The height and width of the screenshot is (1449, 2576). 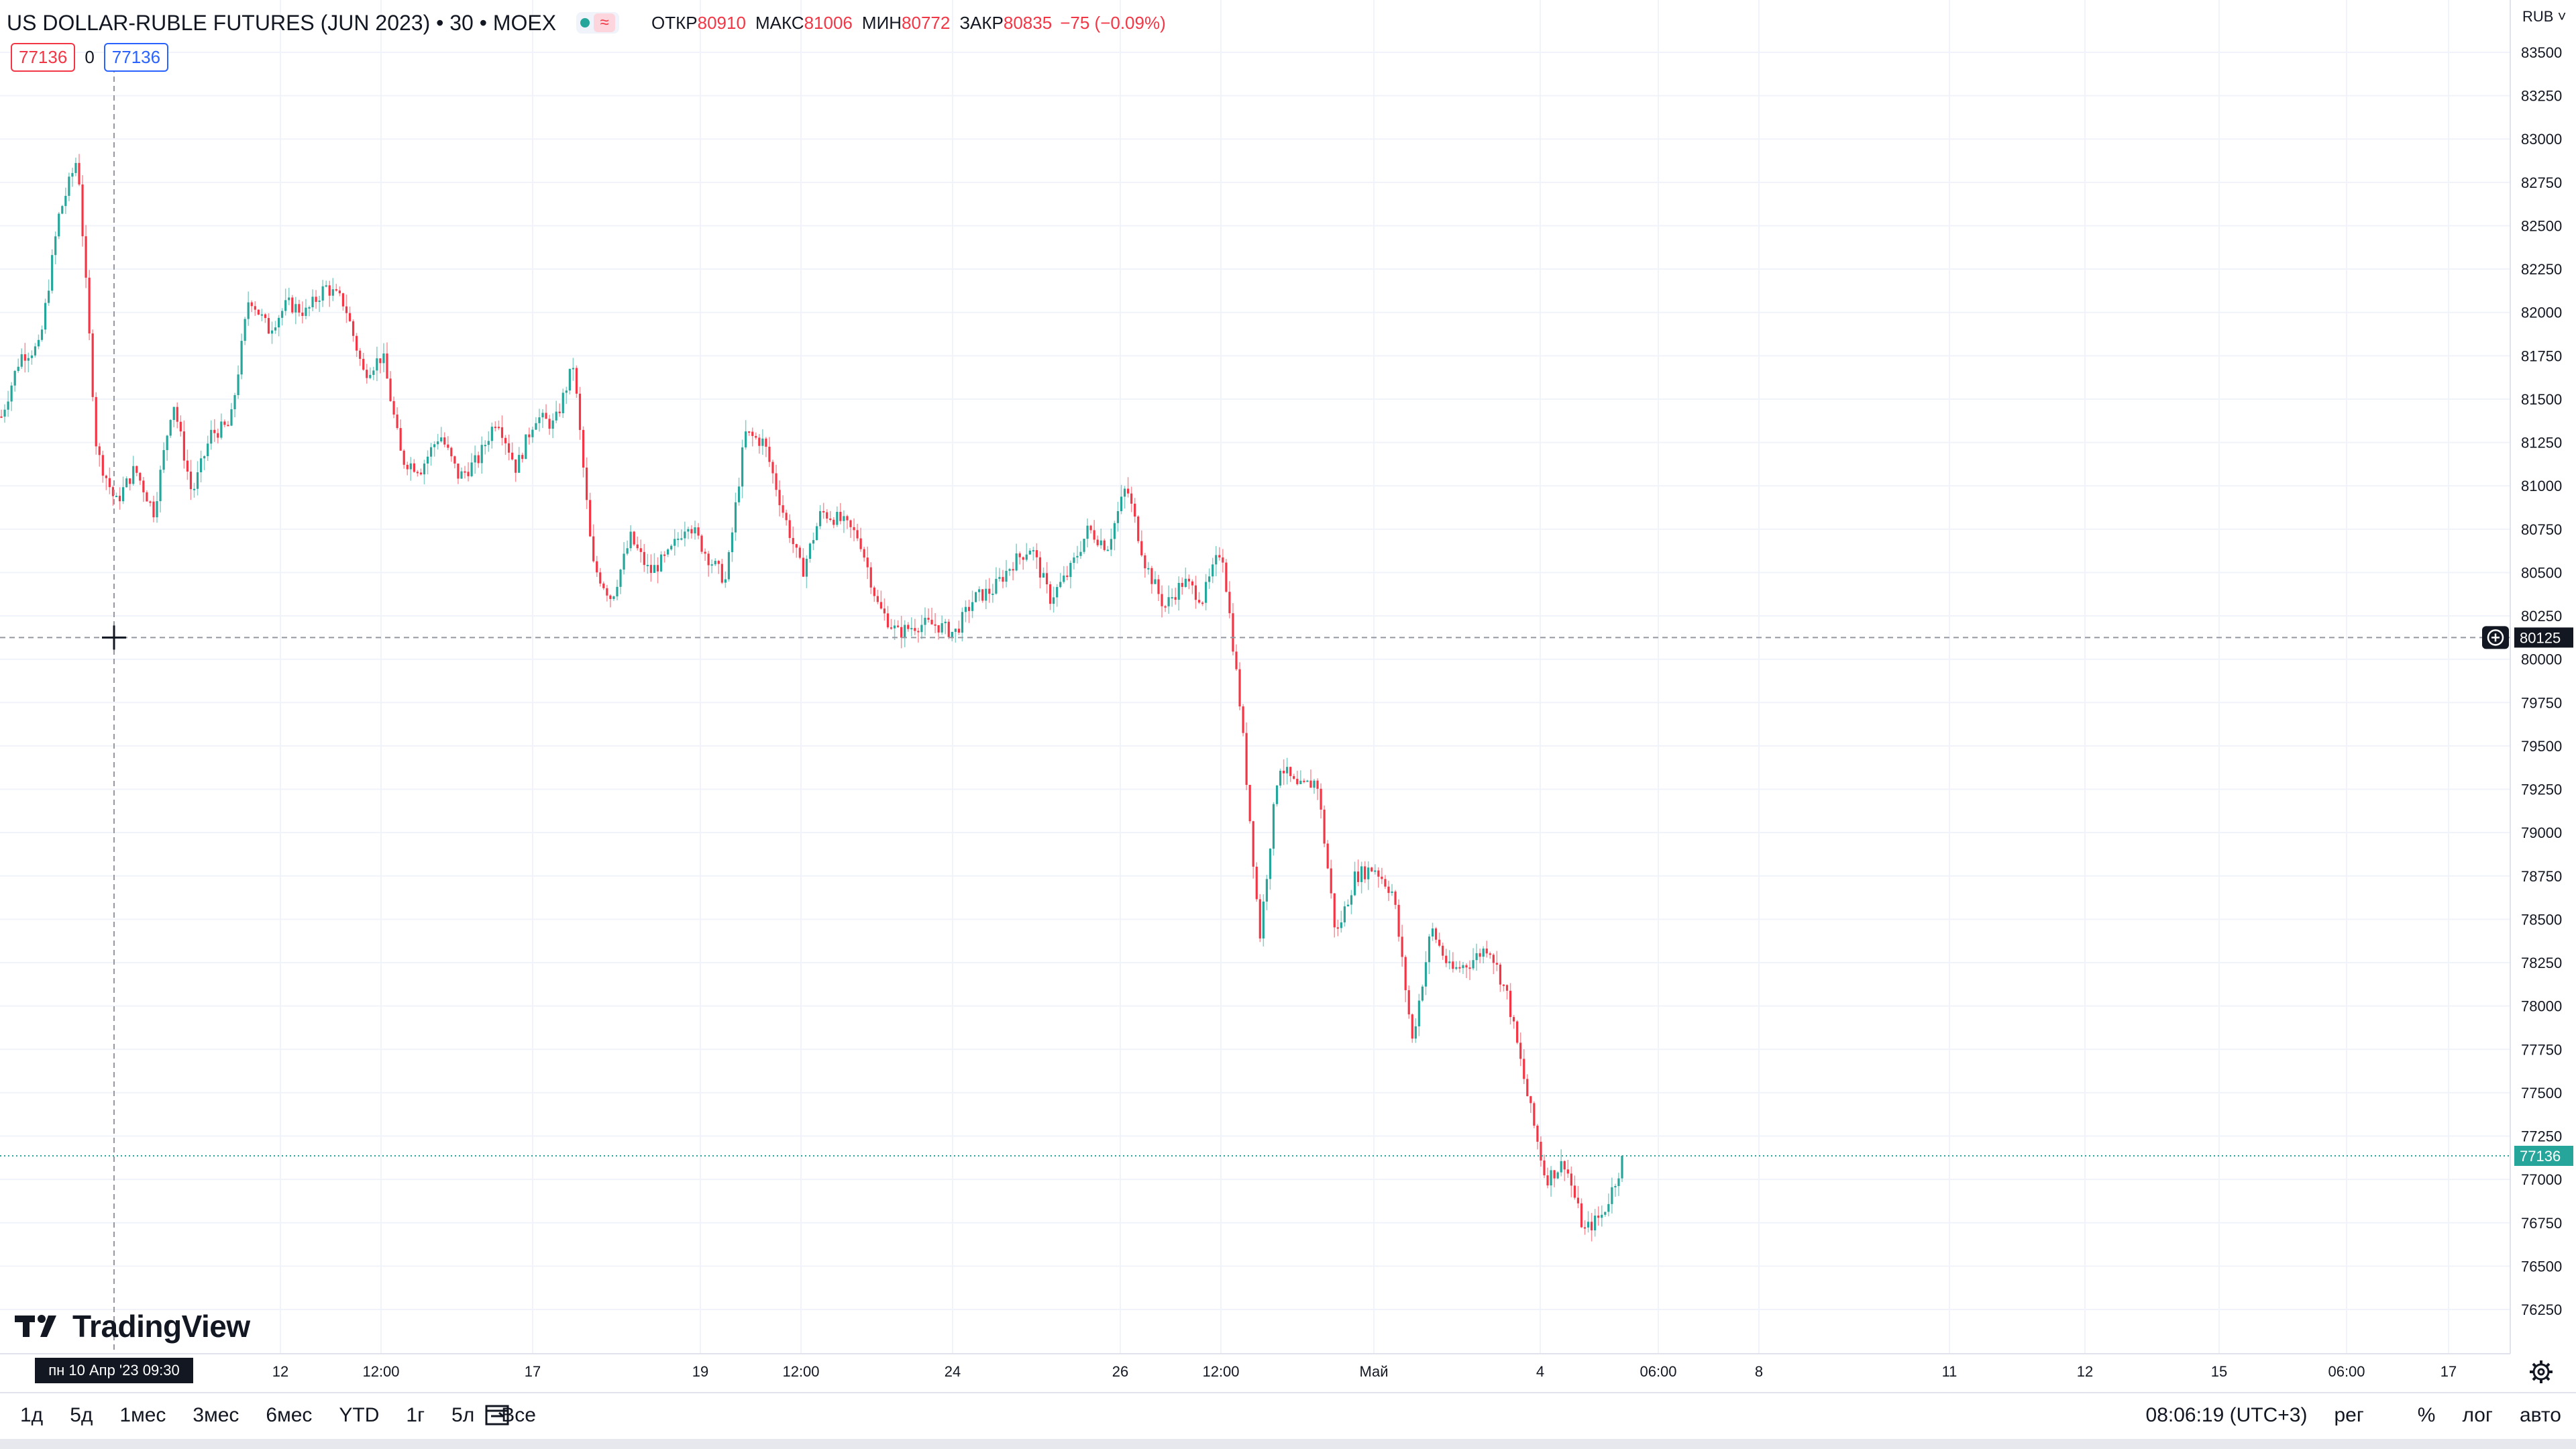 I want to click on y-tick-label: 83000, so click(x=2541, y=139).